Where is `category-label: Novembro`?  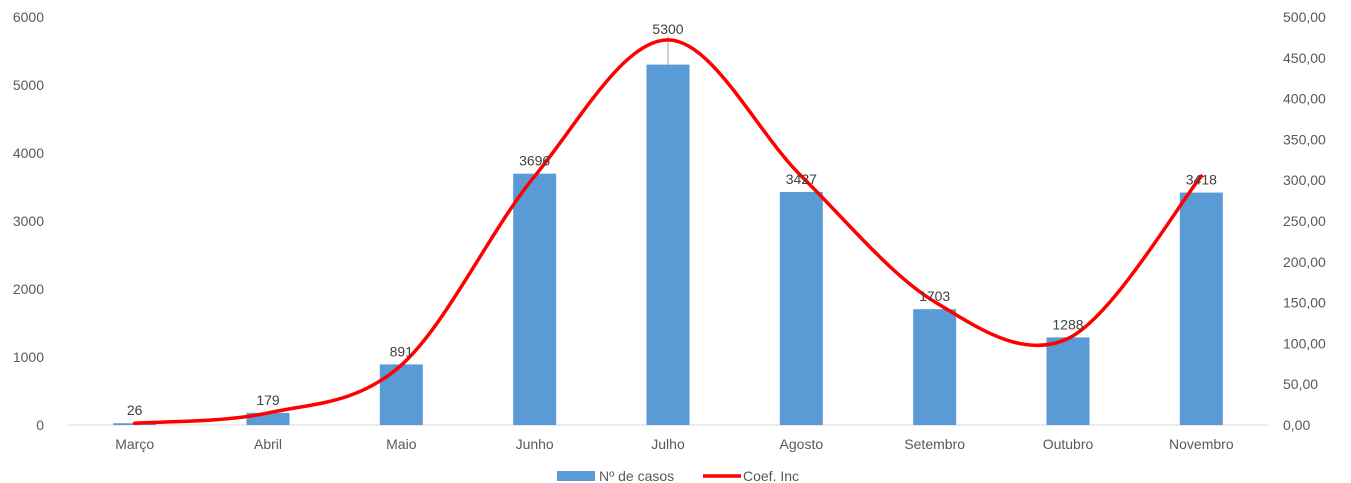 category-label: Novembro is located at coordinates (1201, 444).